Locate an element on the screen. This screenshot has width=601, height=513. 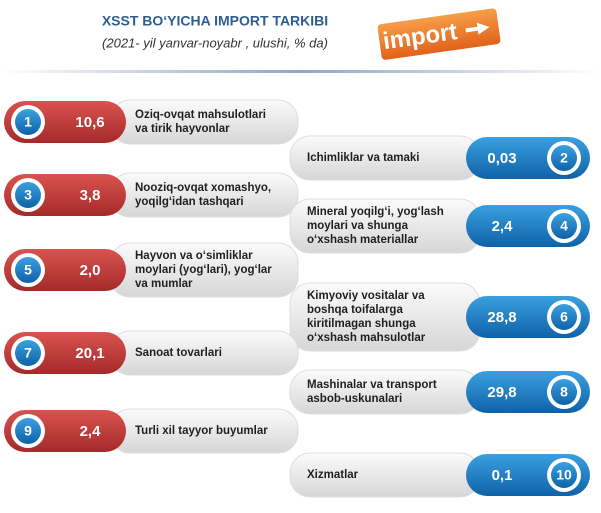
item-number: 6 is located at coordinates (564, 317).